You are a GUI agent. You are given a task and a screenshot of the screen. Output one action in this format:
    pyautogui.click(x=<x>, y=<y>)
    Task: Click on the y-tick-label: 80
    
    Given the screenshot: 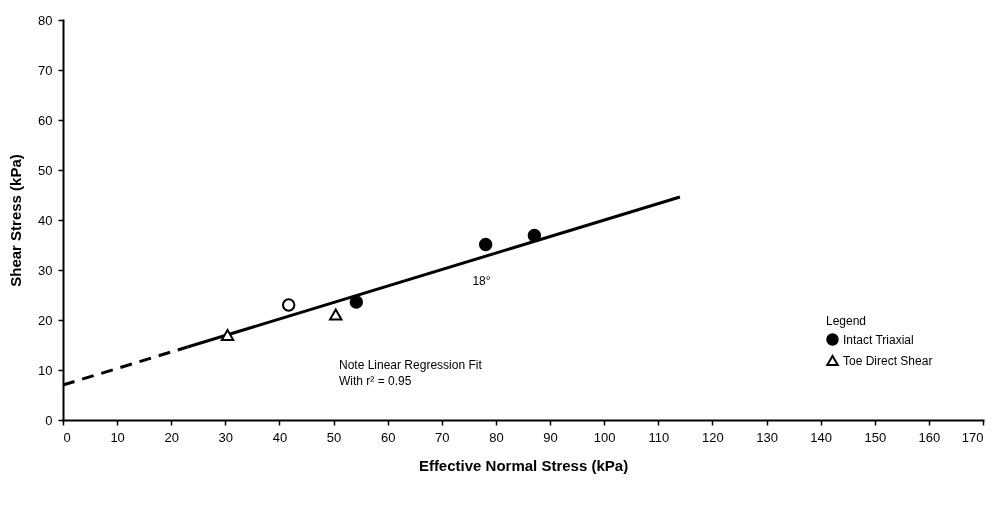 What is the action you would take?
    pyautogui.click(x=45, y=20)
    